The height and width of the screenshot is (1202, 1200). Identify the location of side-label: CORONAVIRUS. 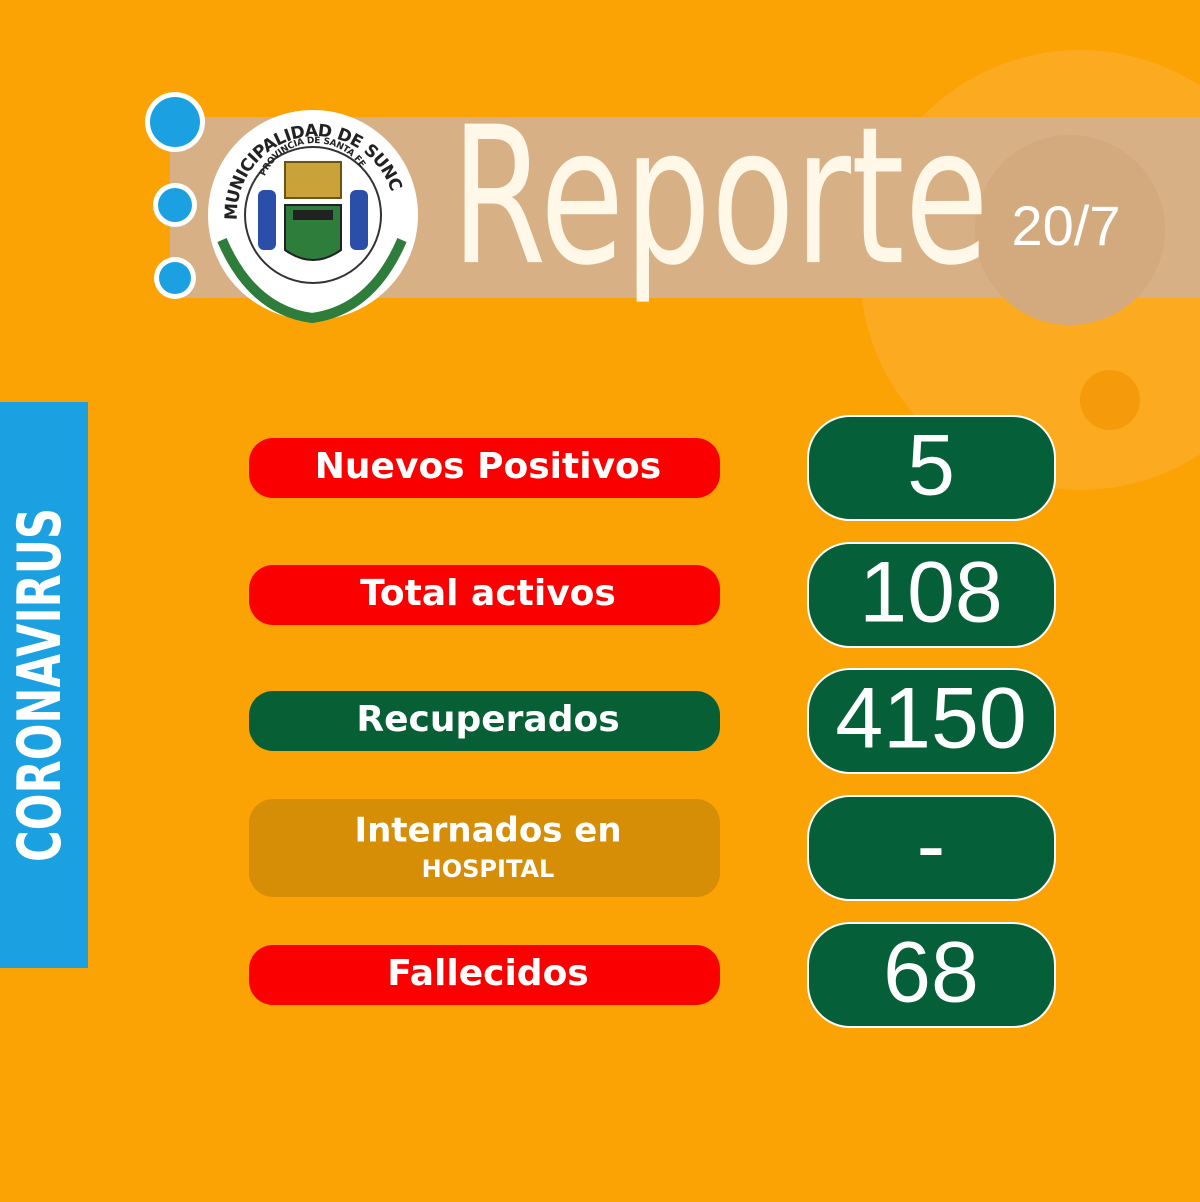
(40, 685).